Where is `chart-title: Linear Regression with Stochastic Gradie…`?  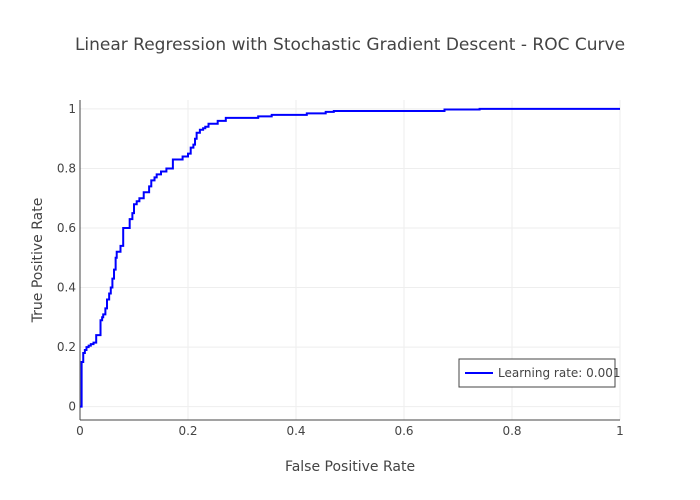 chart-title: Linear Regression with Stochastic Gradie… is located at coordinates (350, 45).